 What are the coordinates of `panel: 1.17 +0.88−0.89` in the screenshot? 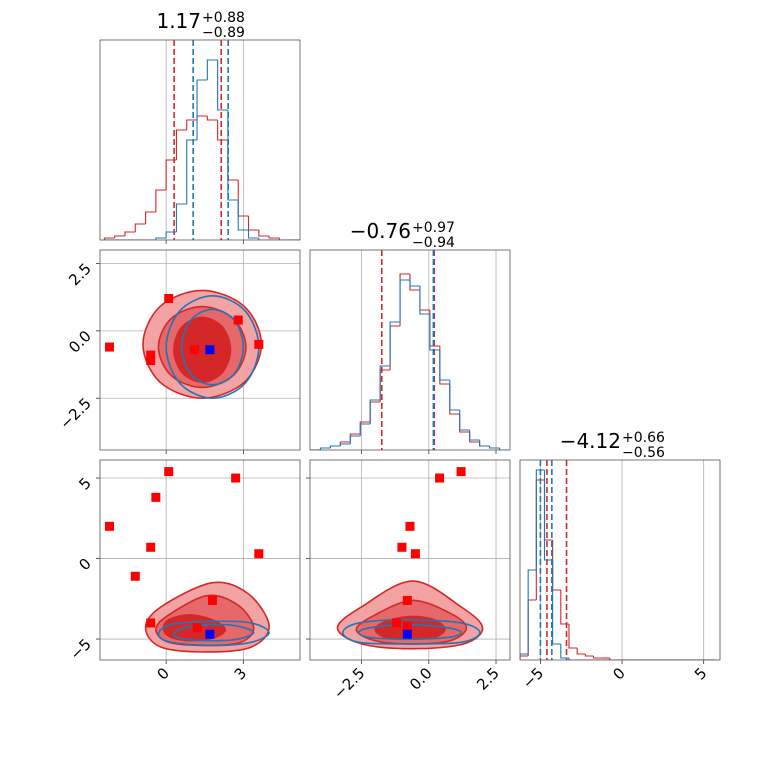 It's located at (200, 126).